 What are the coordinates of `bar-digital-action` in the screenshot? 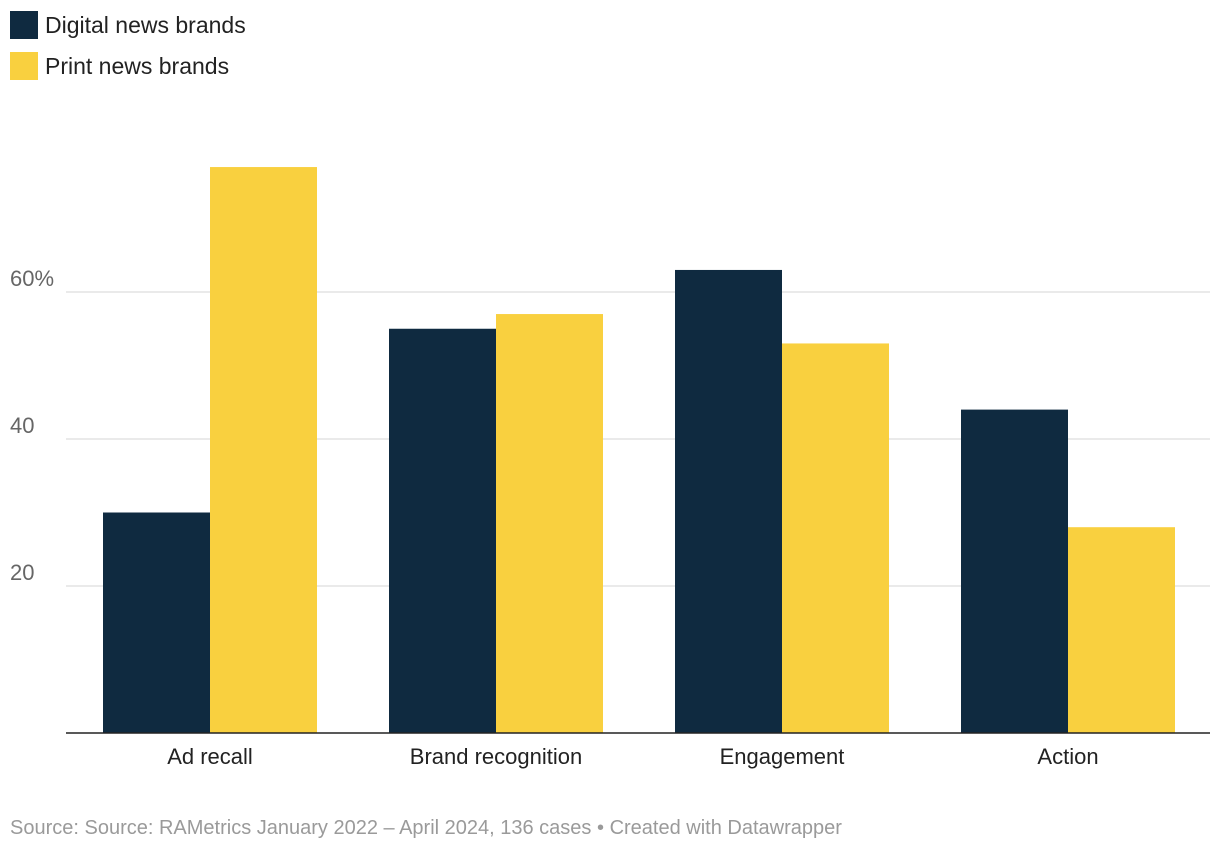 It's located at (1014, 571).